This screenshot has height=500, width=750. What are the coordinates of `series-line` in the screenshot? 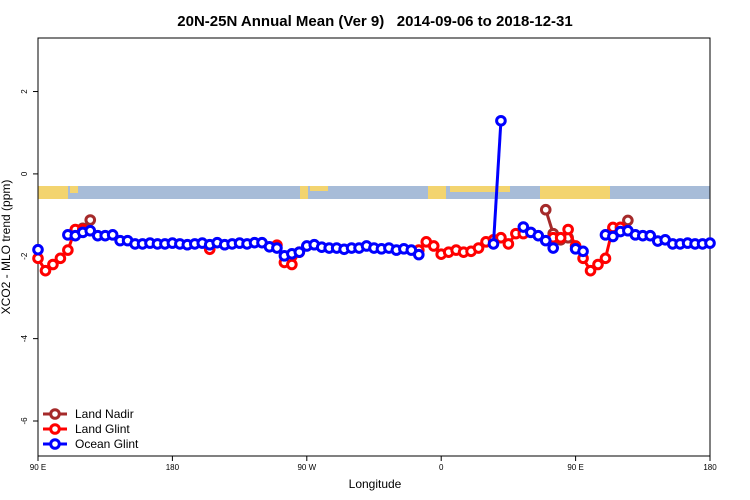 It's located at (497, 182).